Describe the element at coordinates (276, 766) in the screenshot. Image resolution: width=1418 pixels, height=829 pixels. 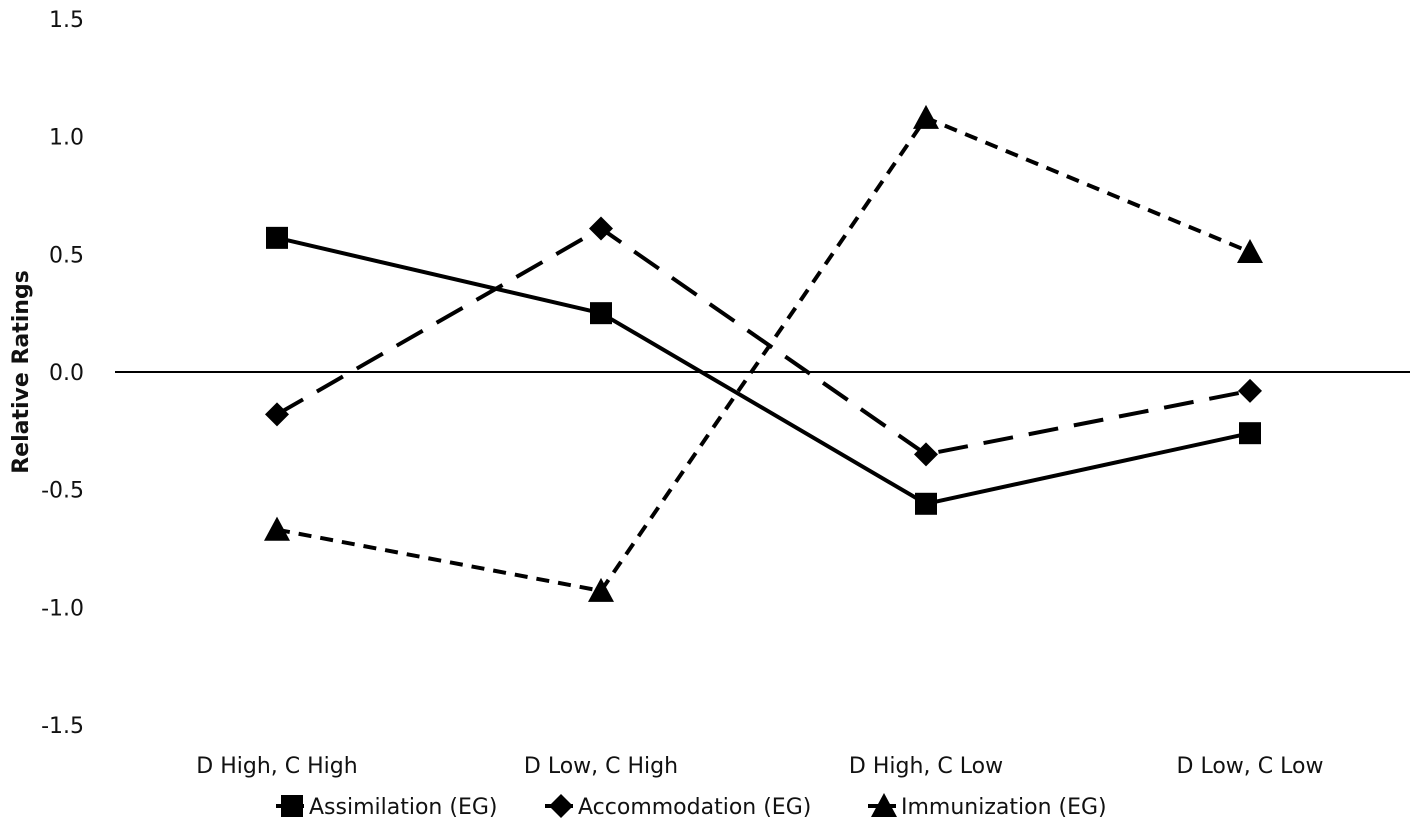
I see `x-tick-label: D High, C High` at that location.